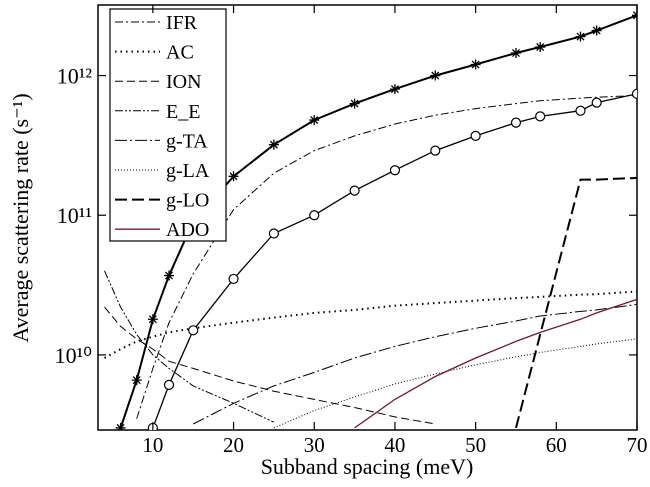 The image size is (650, 487). What do you see at coordinates (367, 466) in the screenshot?
I see `x-axis-label: Subband spacing (meV)` at bounding box center [367, 466].